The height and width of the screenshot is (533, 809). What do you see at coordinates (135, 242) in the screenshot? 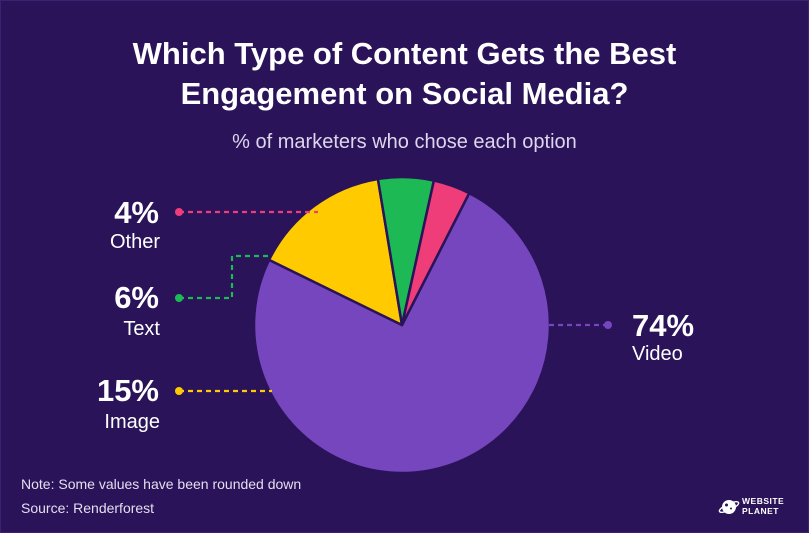
I see `category-label-other: Other` at bounding box center [135, 242].